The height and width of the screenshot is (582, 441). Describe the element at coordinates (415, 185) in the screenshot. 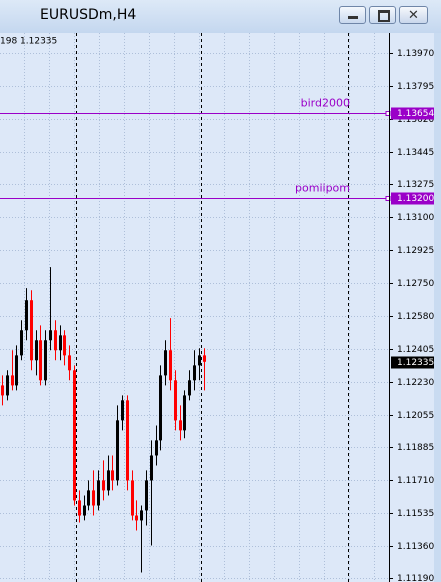

I see `y-tick-label: 1.13275` at that location.